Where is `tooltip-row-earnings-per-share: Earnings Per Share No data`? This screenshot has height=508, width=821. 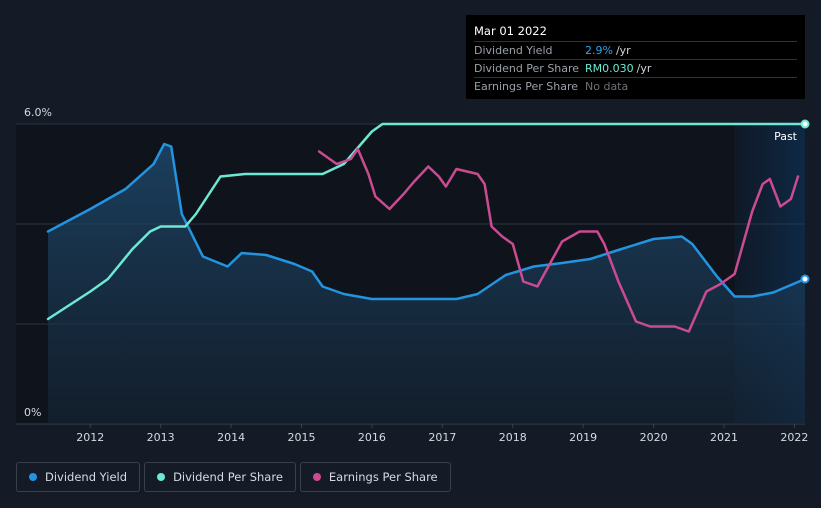 tooltip-row-earnings-per-share: Earnings Per Share No data is located at coordinates (635, 86).